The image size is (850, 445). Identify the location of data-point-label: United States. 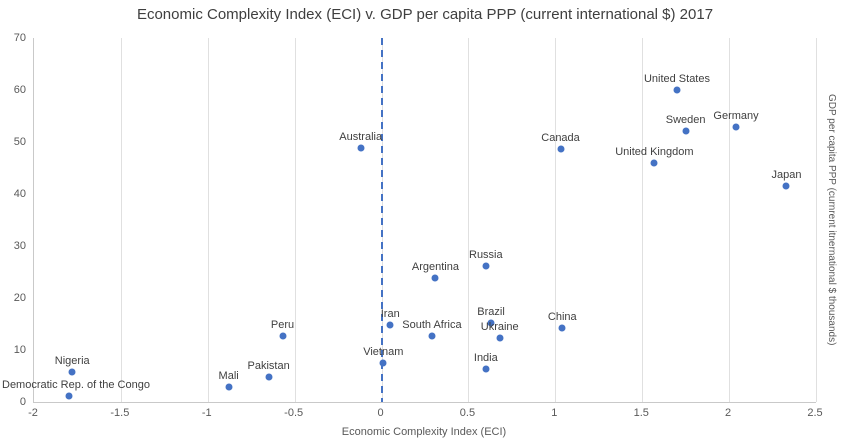
(676, 79).